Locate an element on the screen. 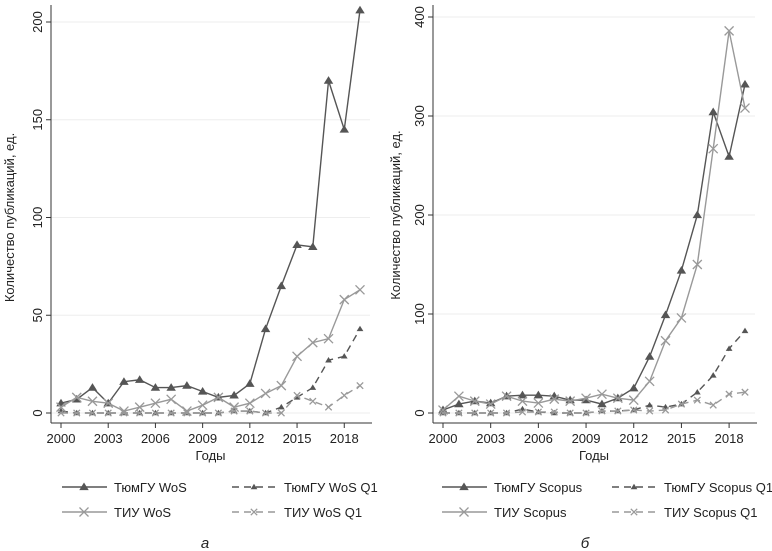 Image resolution: width=772 pixels, height=551 pixels. legend-item: ТИУ Scopus Q1 is located at coordinates (684, 512).